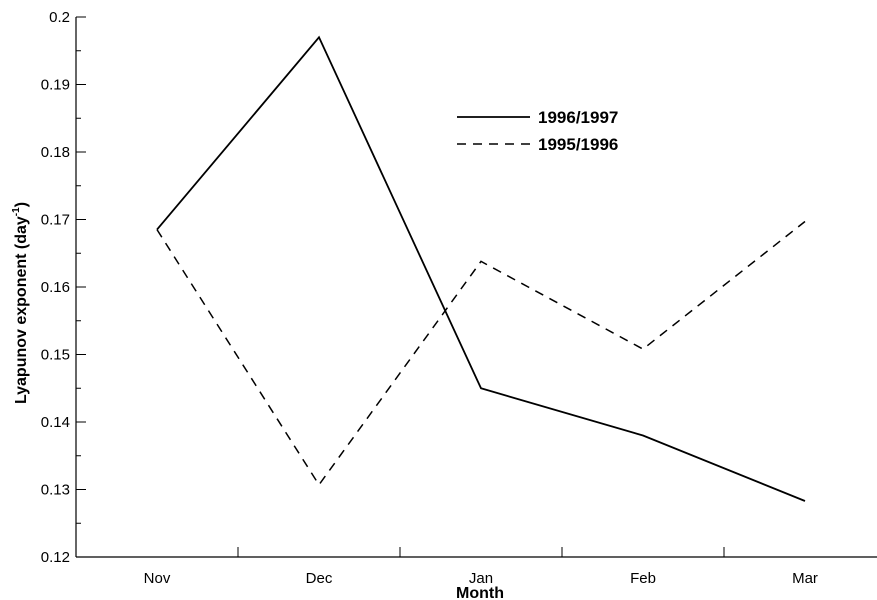 Image resolution: width=877 pixels, height=600 pixels. What do you see at coordinates (55, 490) in the screenshot?
I see `y-tick-label: 0.13` at bounding box center [55, 490].